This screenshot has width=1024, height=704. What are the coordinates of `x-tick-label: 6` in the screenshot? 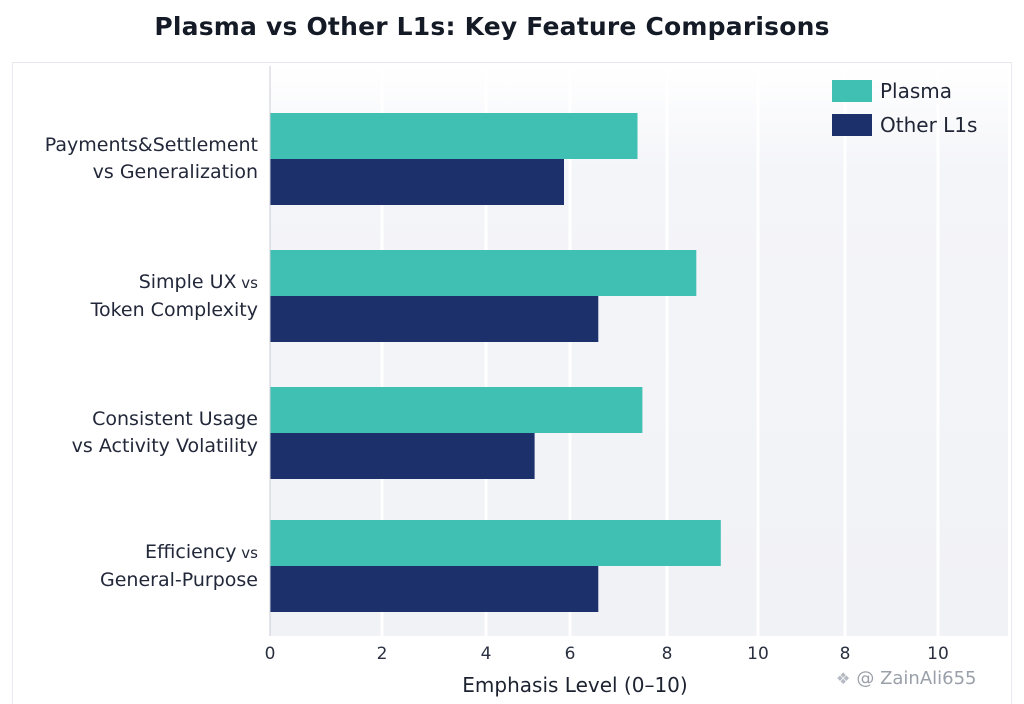 It's located at (570, 654).